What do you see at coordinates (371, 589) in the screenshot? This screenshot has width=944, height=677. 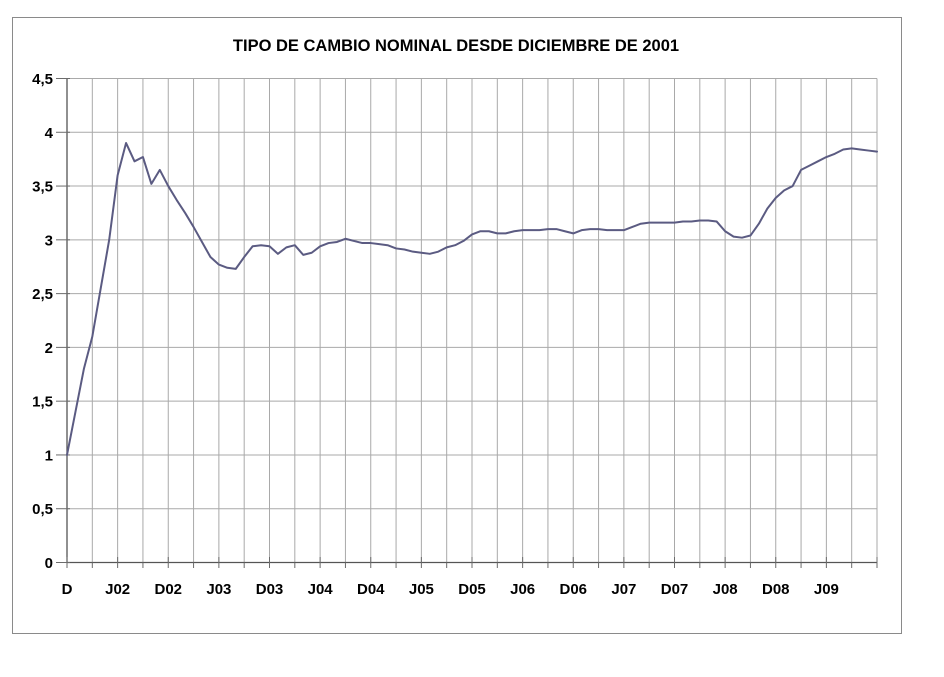 I see `x-tick-label: D04` at bounding box center [371, 589].